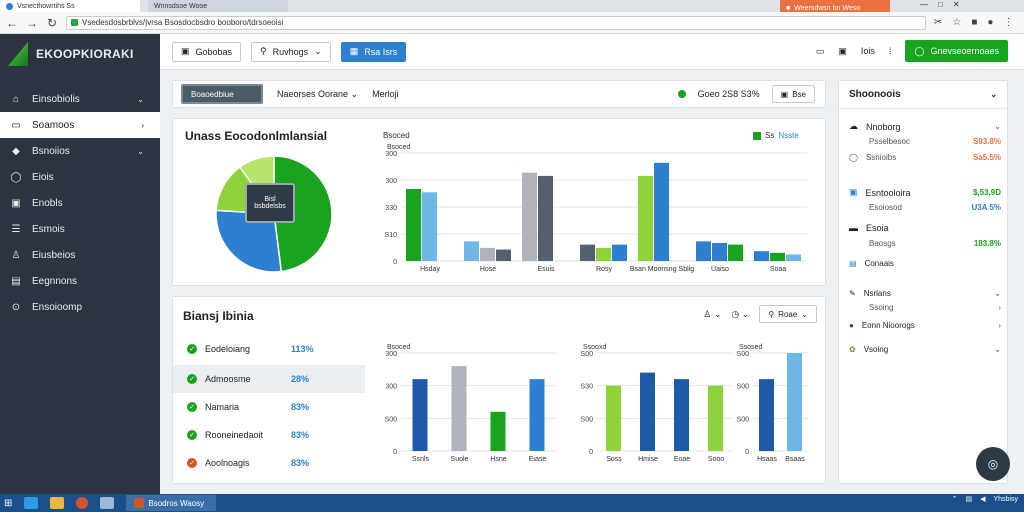 The image size is (1024, 512). What do you see at coordinates (12, 22) in the screenshot?
I see `back-icon: ←` at bounding box center [12, 22].